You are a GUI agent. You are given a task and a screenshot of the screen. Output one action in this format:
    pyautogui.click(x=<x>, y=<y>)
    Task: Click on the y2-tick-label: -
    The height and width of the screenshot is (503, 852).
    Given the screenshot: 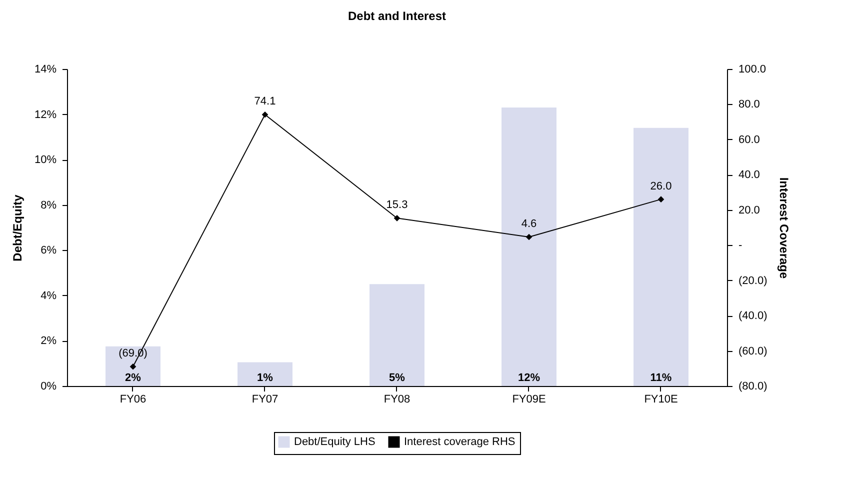 What is the action you would take?
    pyautogui.click(x=740, y=246)
    